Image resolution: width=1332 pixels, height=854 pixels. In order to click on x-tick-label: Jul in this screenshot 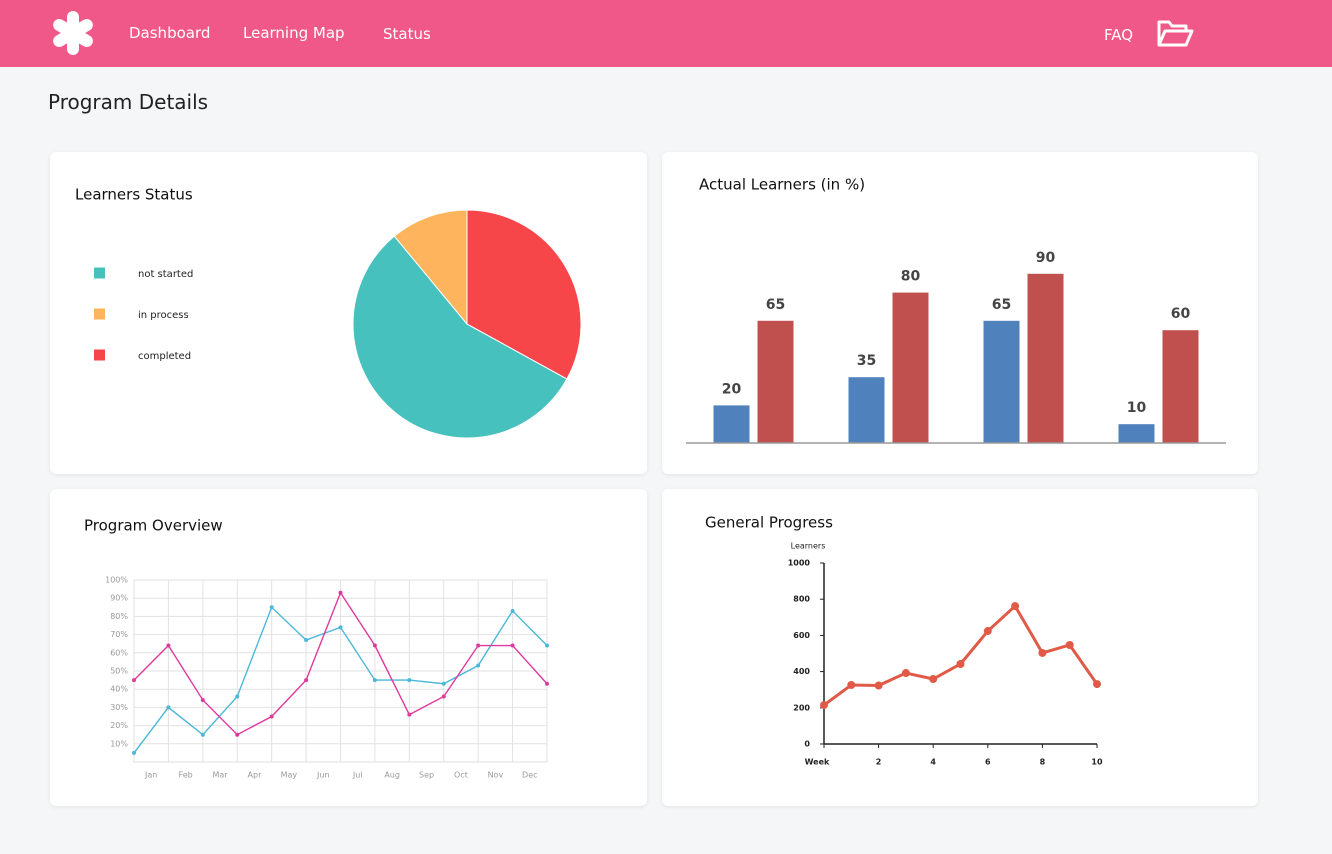, I will do `click(357, 775)`.